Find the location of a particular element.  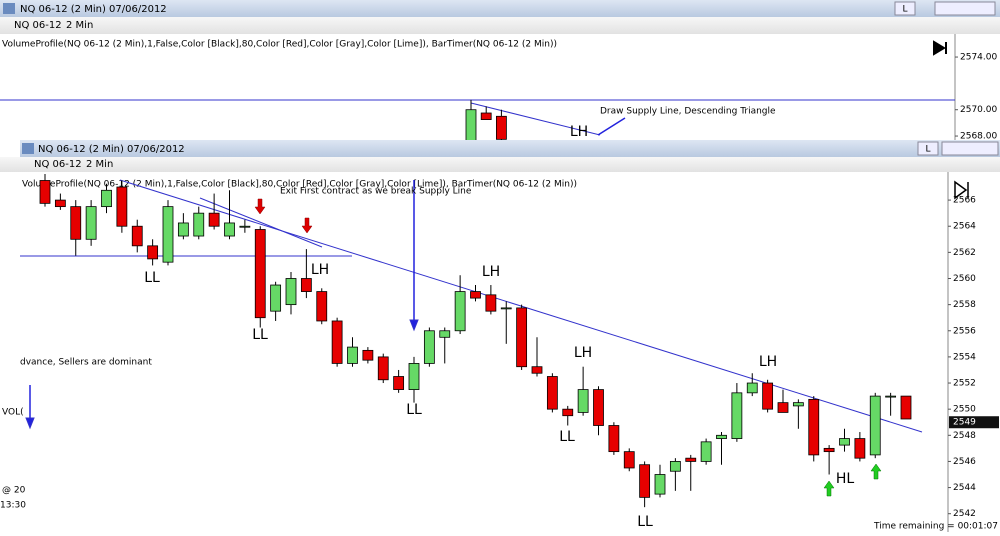

arrow is located at coordinates (611, 126).